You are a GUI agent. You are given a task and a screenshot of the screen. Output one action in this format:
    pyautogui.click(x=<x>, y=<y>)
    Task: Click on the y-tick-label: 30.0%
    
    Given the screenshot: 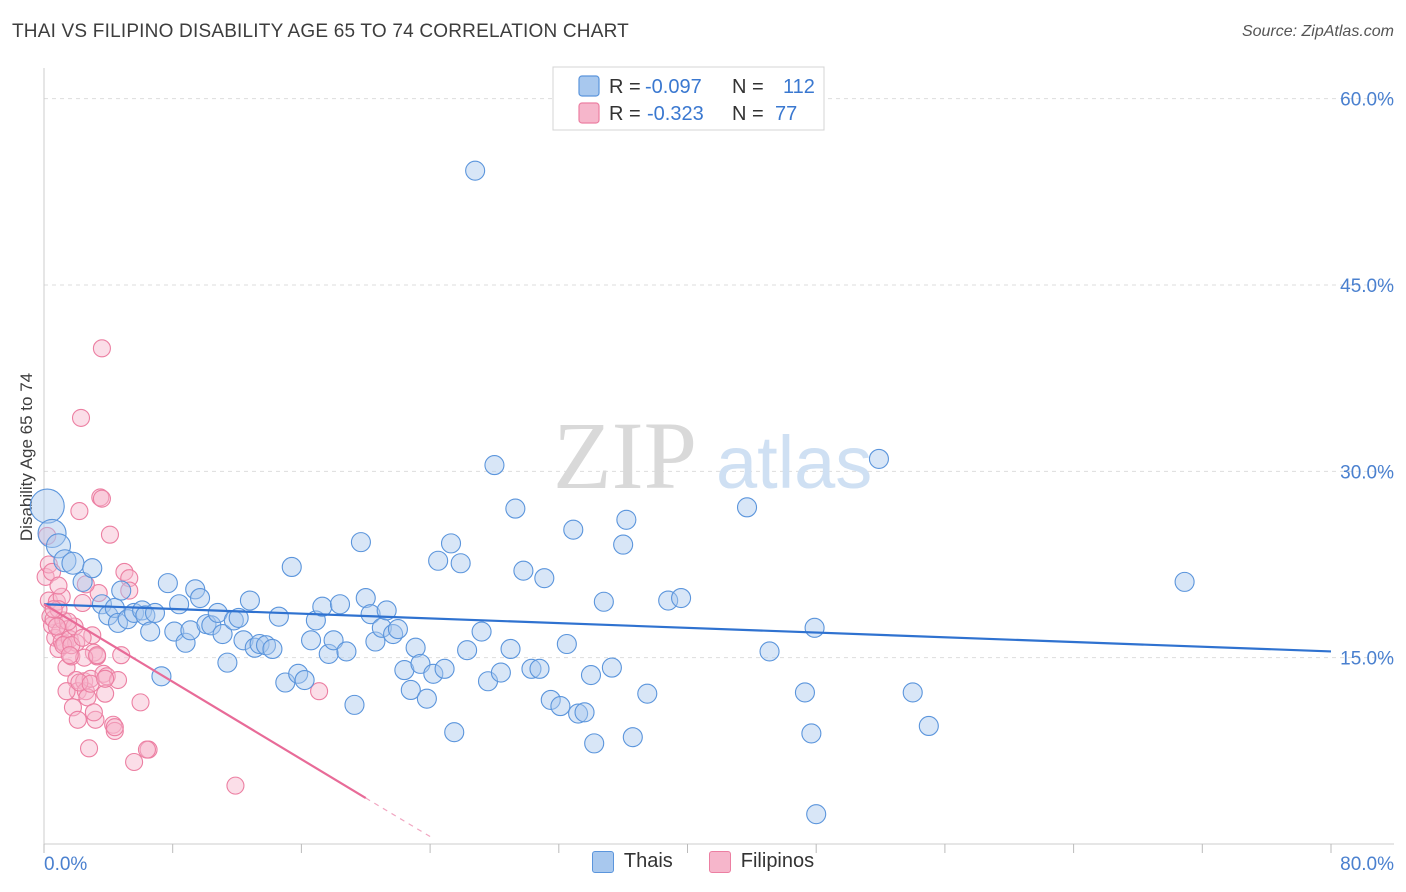 What is the action you would take?
    pyautogui.click(x=1367, y=472)
    